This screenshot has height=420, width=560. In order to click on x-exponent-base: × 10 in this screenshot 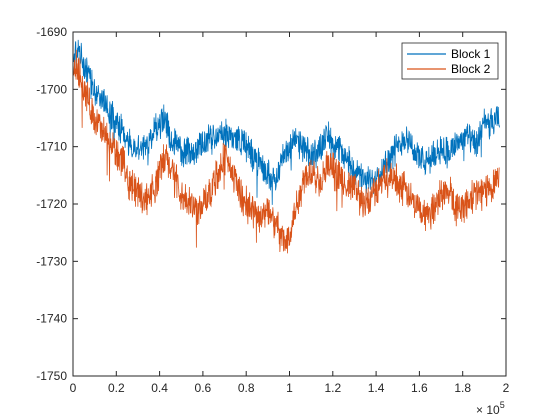, I will do `click(488, 410)`.